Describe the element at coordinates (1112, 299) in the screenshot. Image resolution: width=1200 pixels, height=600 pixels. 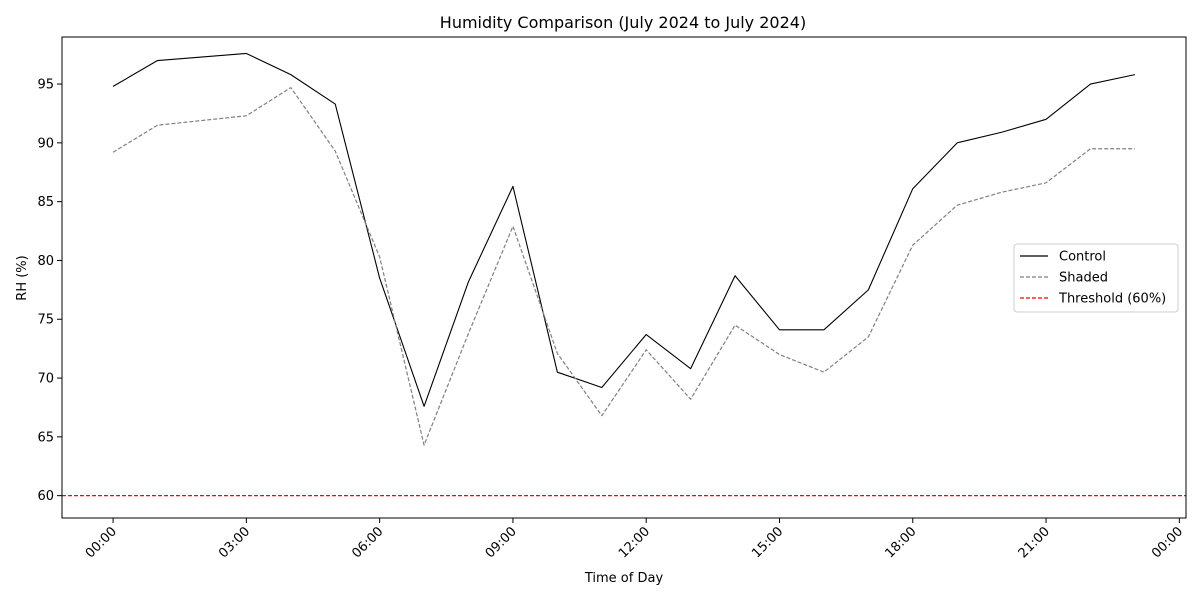
I see `legend-label: Threshold (60%)` at that location.